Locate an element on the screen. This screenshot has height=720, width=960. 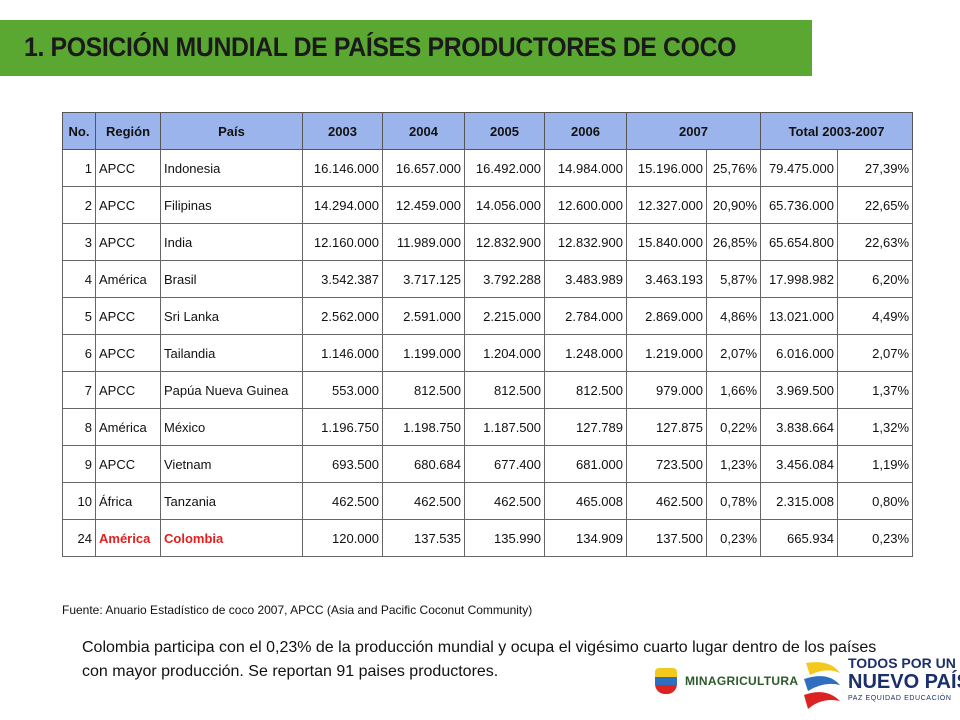
cell-2004: 1.199.000 is located at coordinates (423, 353).